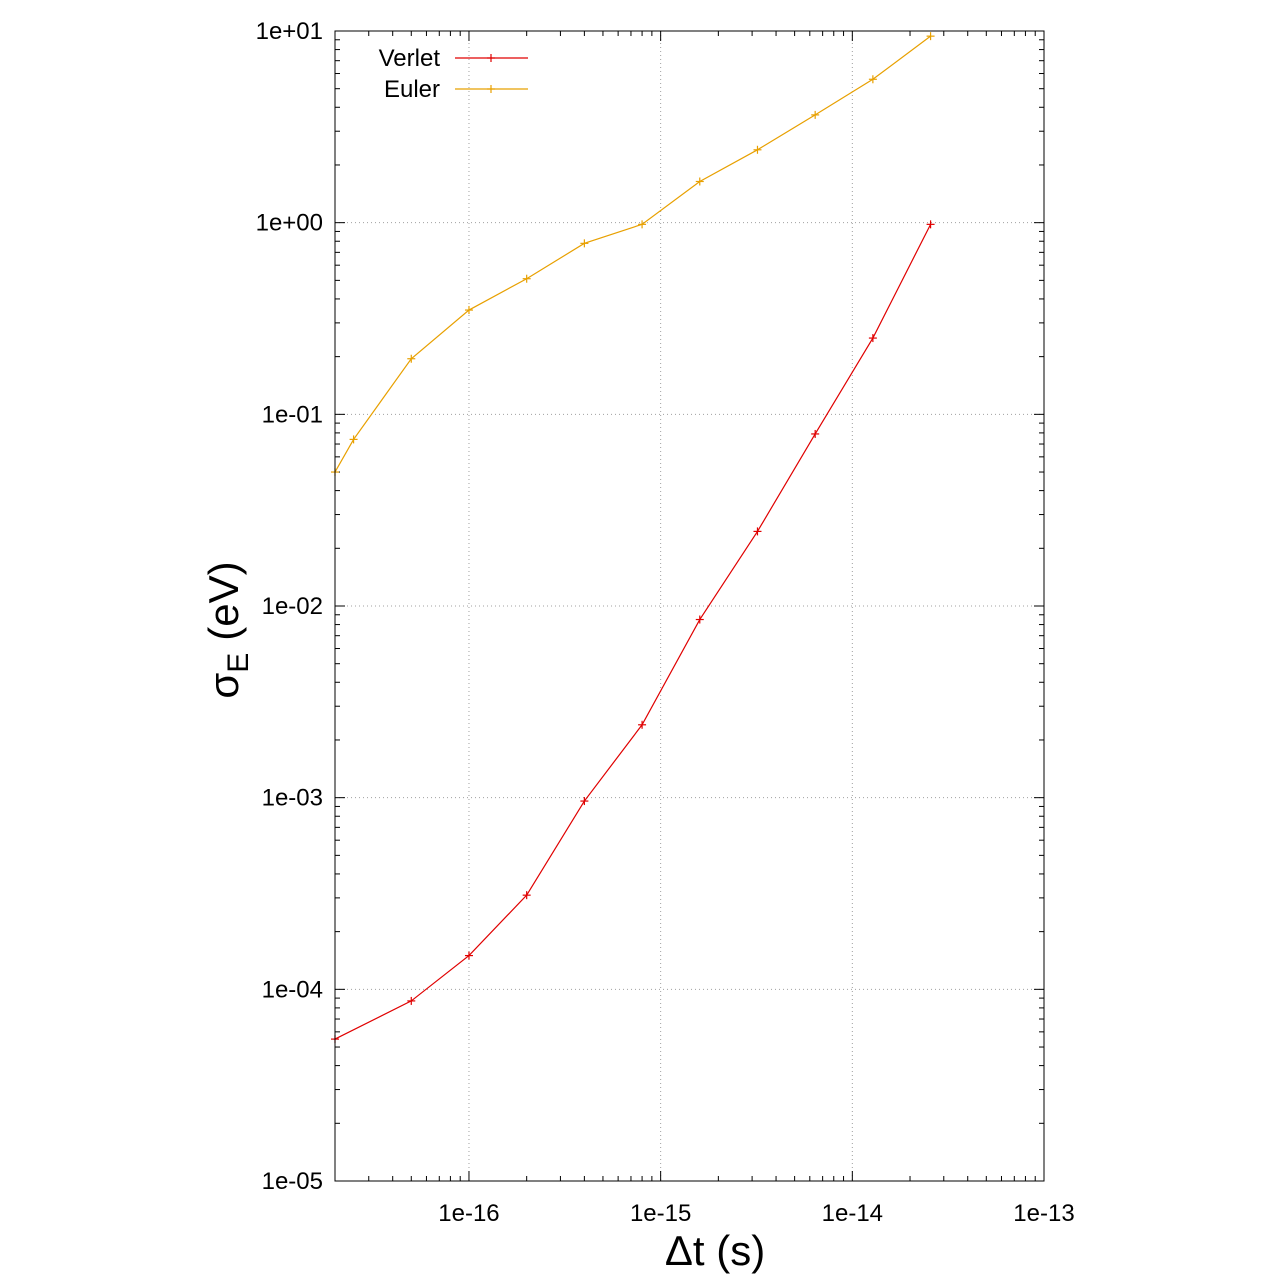 The width and height of the screenshot is (1280, 1280). I want to click on x-tick-label: 1e-14, so click(852, 1213).